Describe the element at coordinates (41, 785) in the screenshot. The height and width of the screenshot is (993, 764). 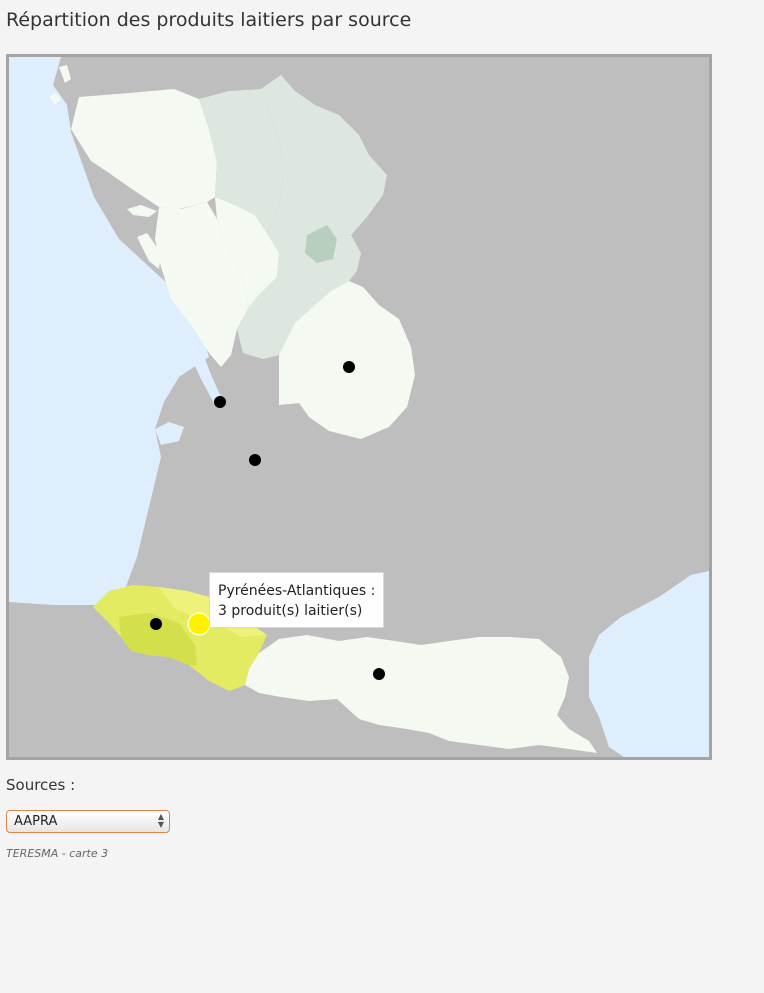
I see `sources-label: Sources :` at that location.